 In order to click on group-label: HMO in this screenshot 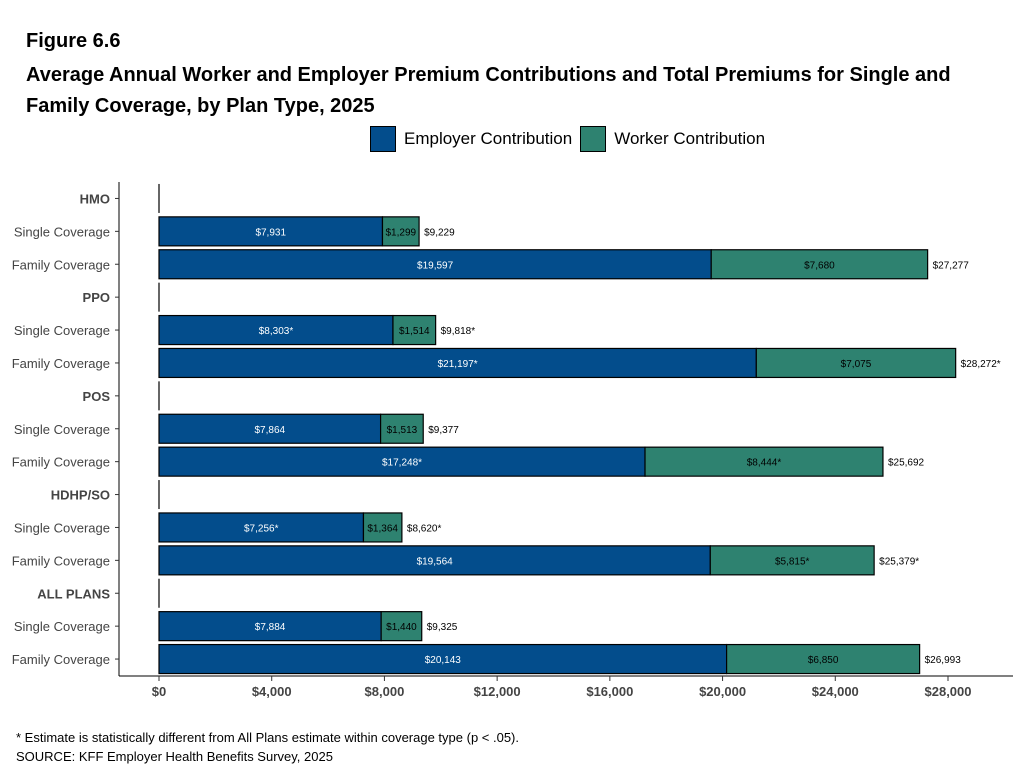, I will do `click(95, 198)`.